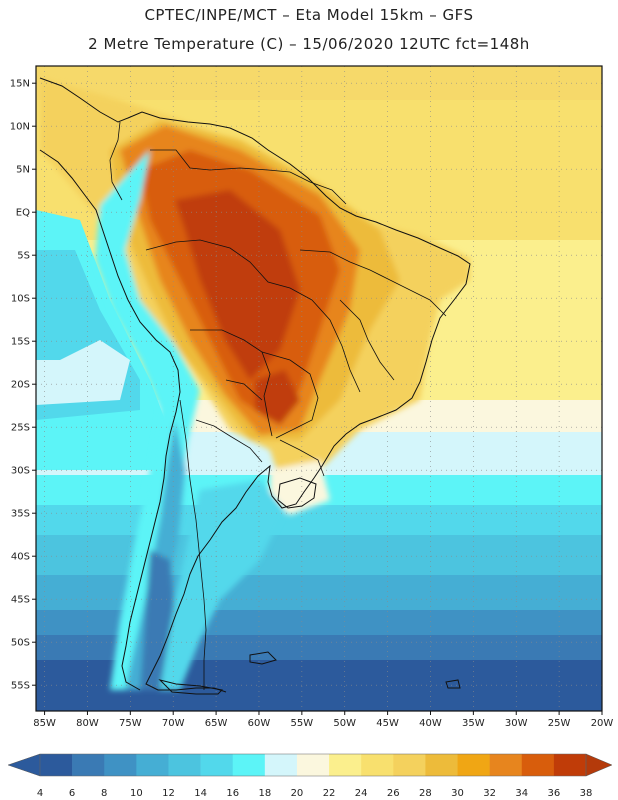  What do you see at coordinates (216, 723) in the screenshot?
I see `lon-label: 65W` at bounding box center [216, 723].